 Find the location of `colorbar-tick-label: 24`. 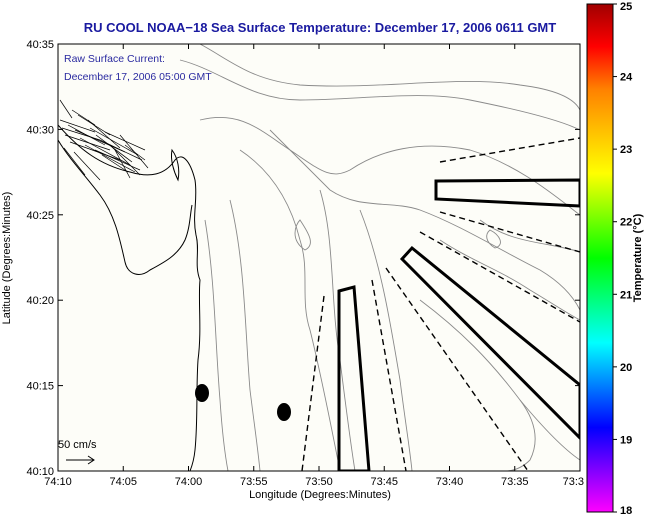

colorbar-tick-label: 24 is located at coordinates (626, 78).